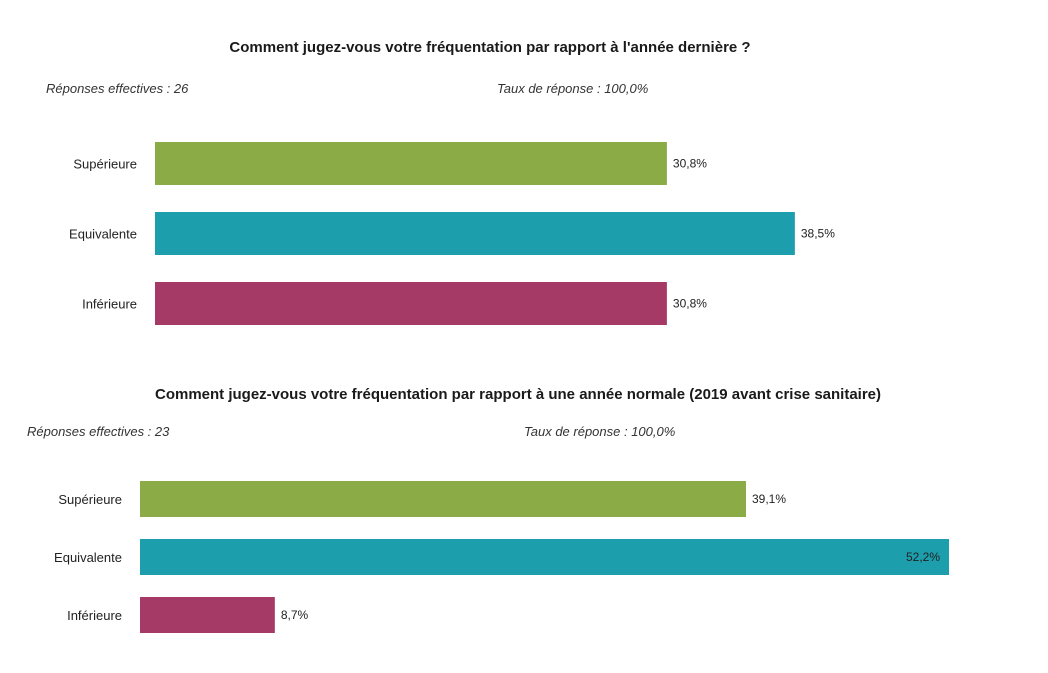 The image size is (1048, 673). I want to click on chart-2-value-equivalente: 52,2%, so click(923, 557).